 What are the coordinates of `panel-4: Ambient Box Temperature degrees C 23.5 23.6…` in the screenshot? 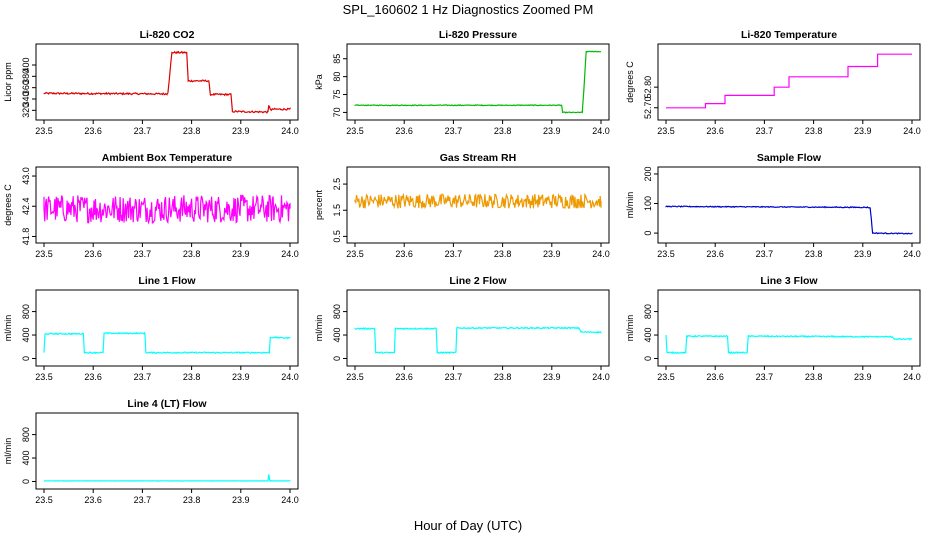 It's located at (151, 205).